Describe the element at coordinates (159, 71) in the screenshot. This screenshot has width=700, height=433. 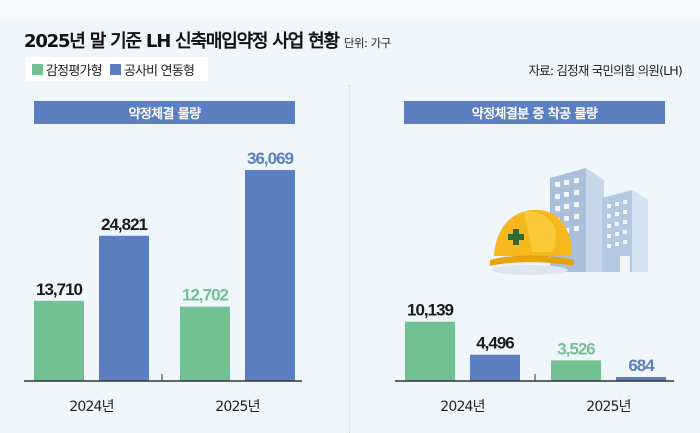
I see `legend-label: 공사비 연동형` at that location.